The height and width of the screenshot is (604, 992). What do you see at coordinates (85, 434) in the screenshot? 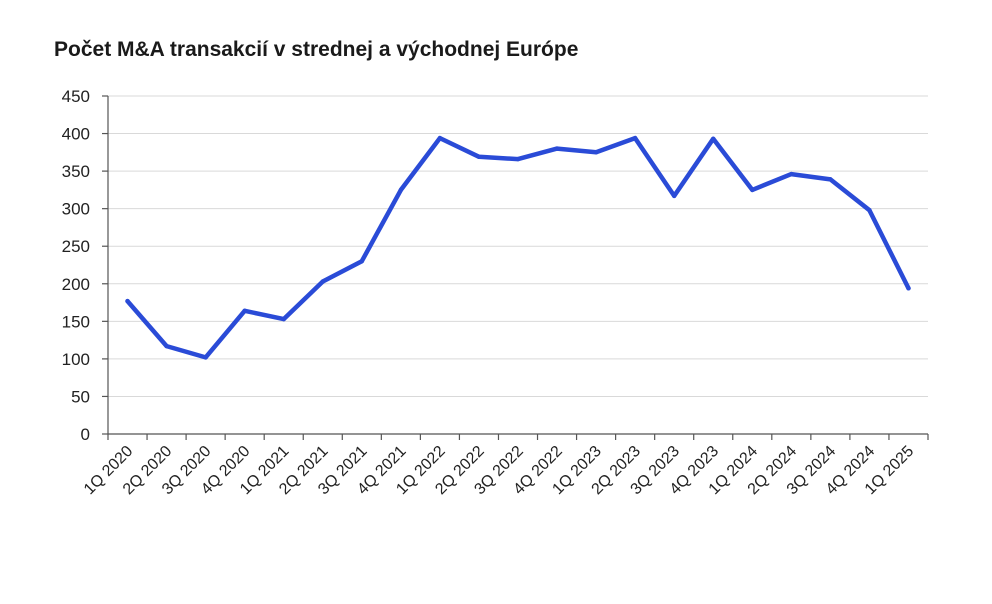
I see `y-tick-label: 0` at bounding box center [85, 434].